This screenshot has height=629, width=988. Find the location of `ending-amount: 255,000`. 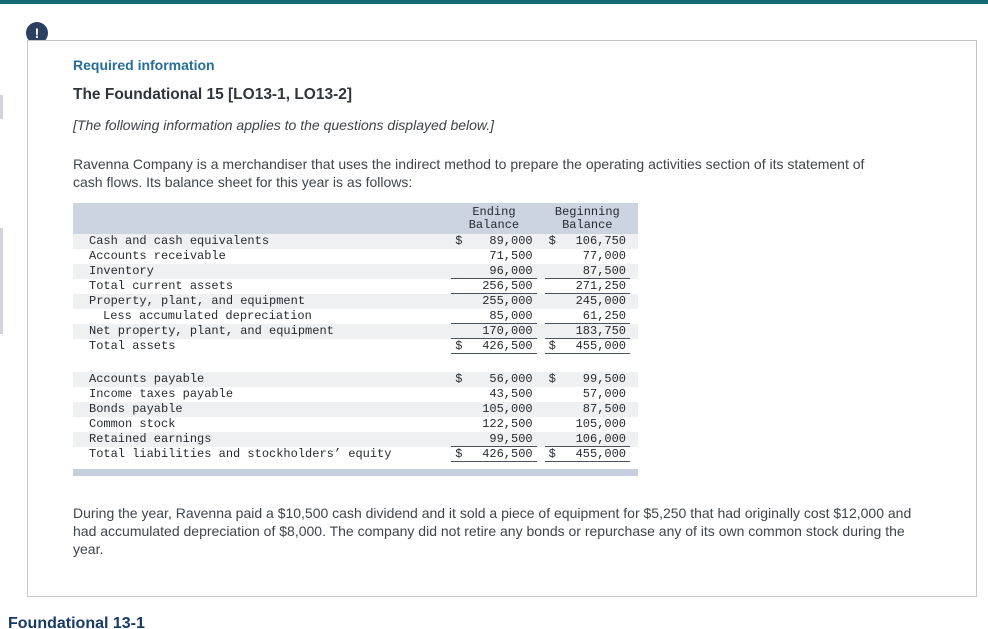

ending-amount: 255,000 is located at coordinates (493, 301).